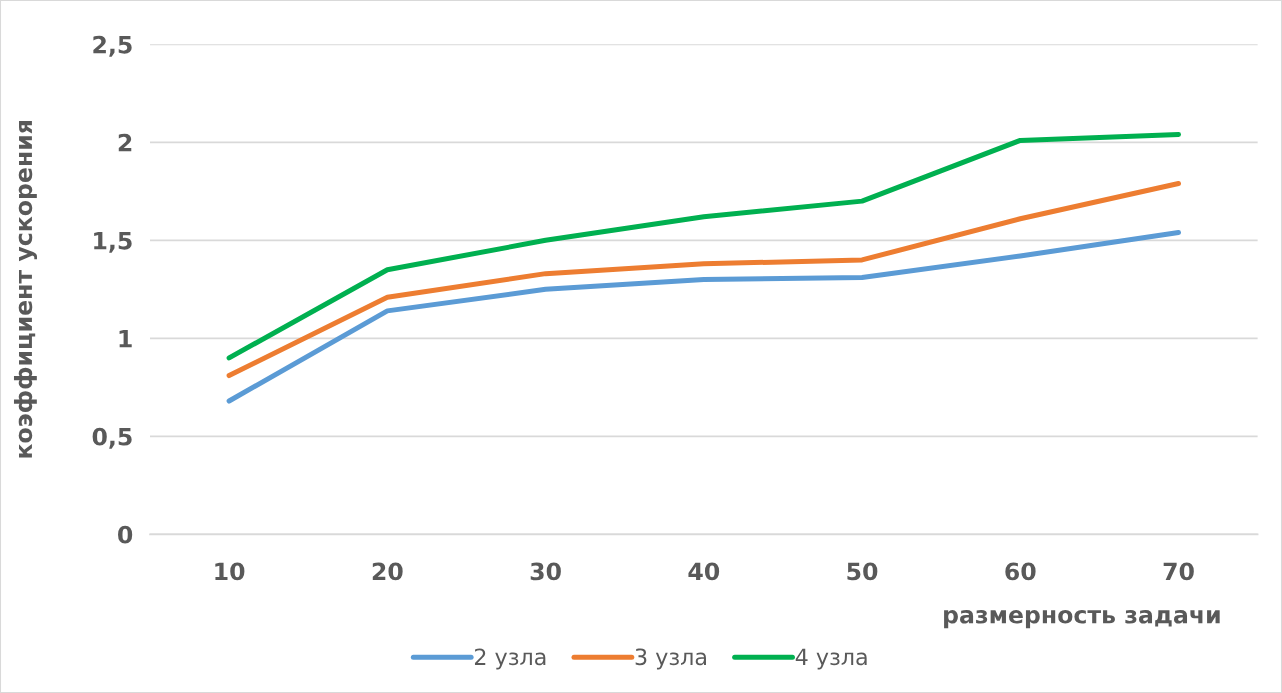 This screenshot has height=693, width=1282. I want to click on x-tick-label: 70, so click(1178, 571).